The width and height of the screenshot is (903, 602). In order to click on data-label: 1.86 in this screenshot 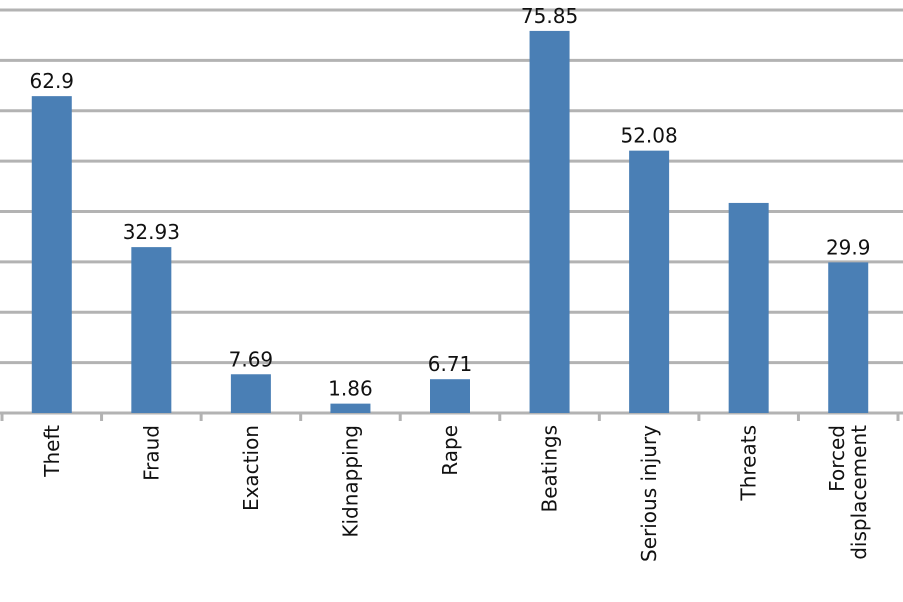, I will do `click(350, 389)`.